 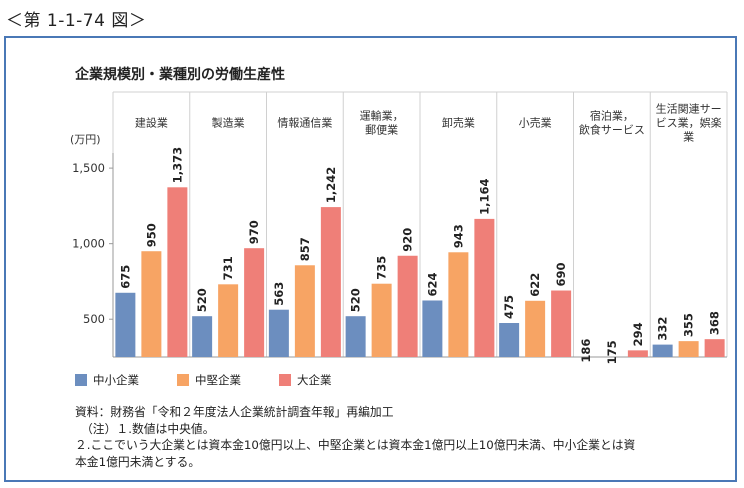 I want to click on category-label: 宿泊業，, so click(x=612, y=116).